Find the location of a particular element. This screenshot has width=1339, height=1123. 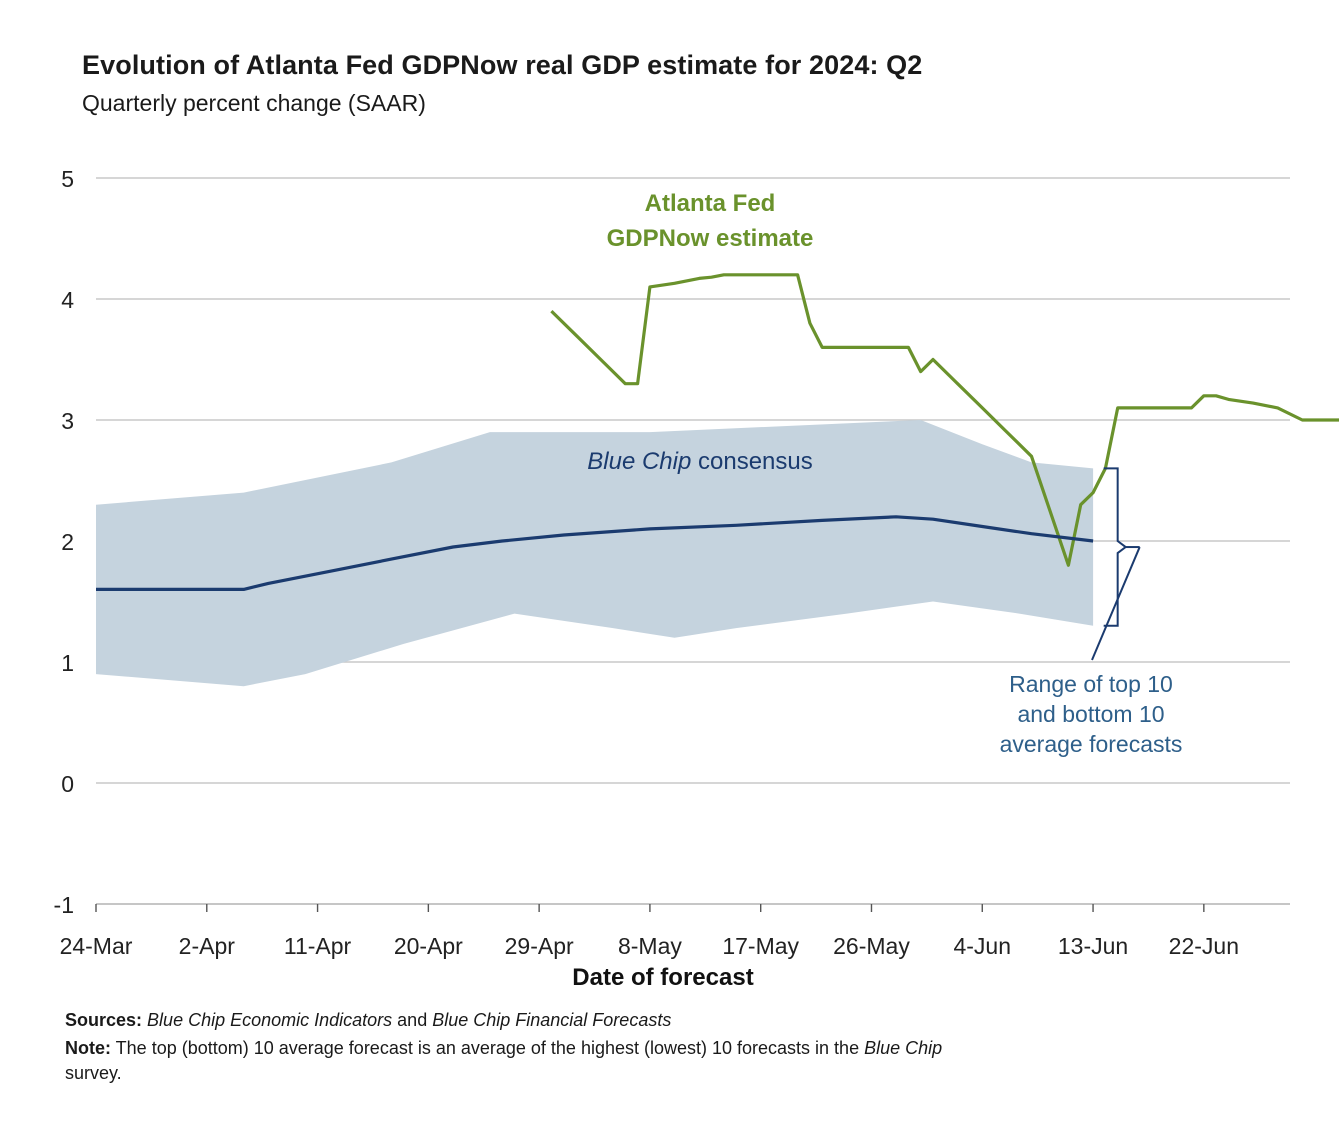

y-tick-label: 1 is located at coordinates (67, 663).